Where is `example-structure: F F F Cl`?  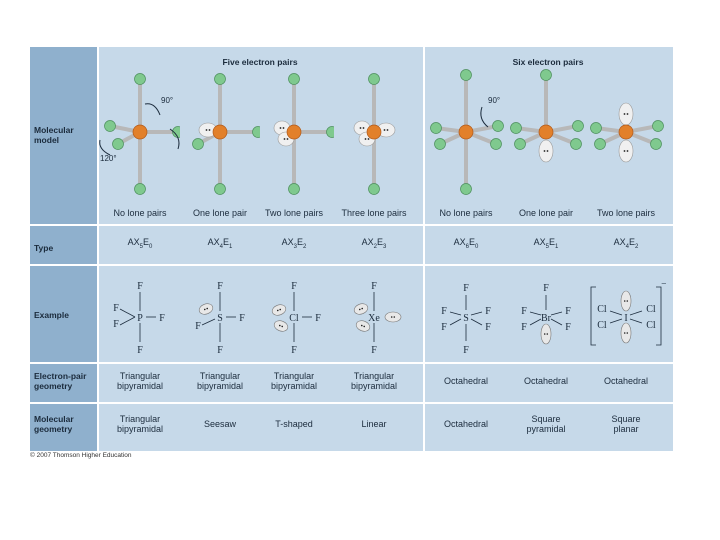 example-structure: F F F Cl is located at coordinates (296, 318).